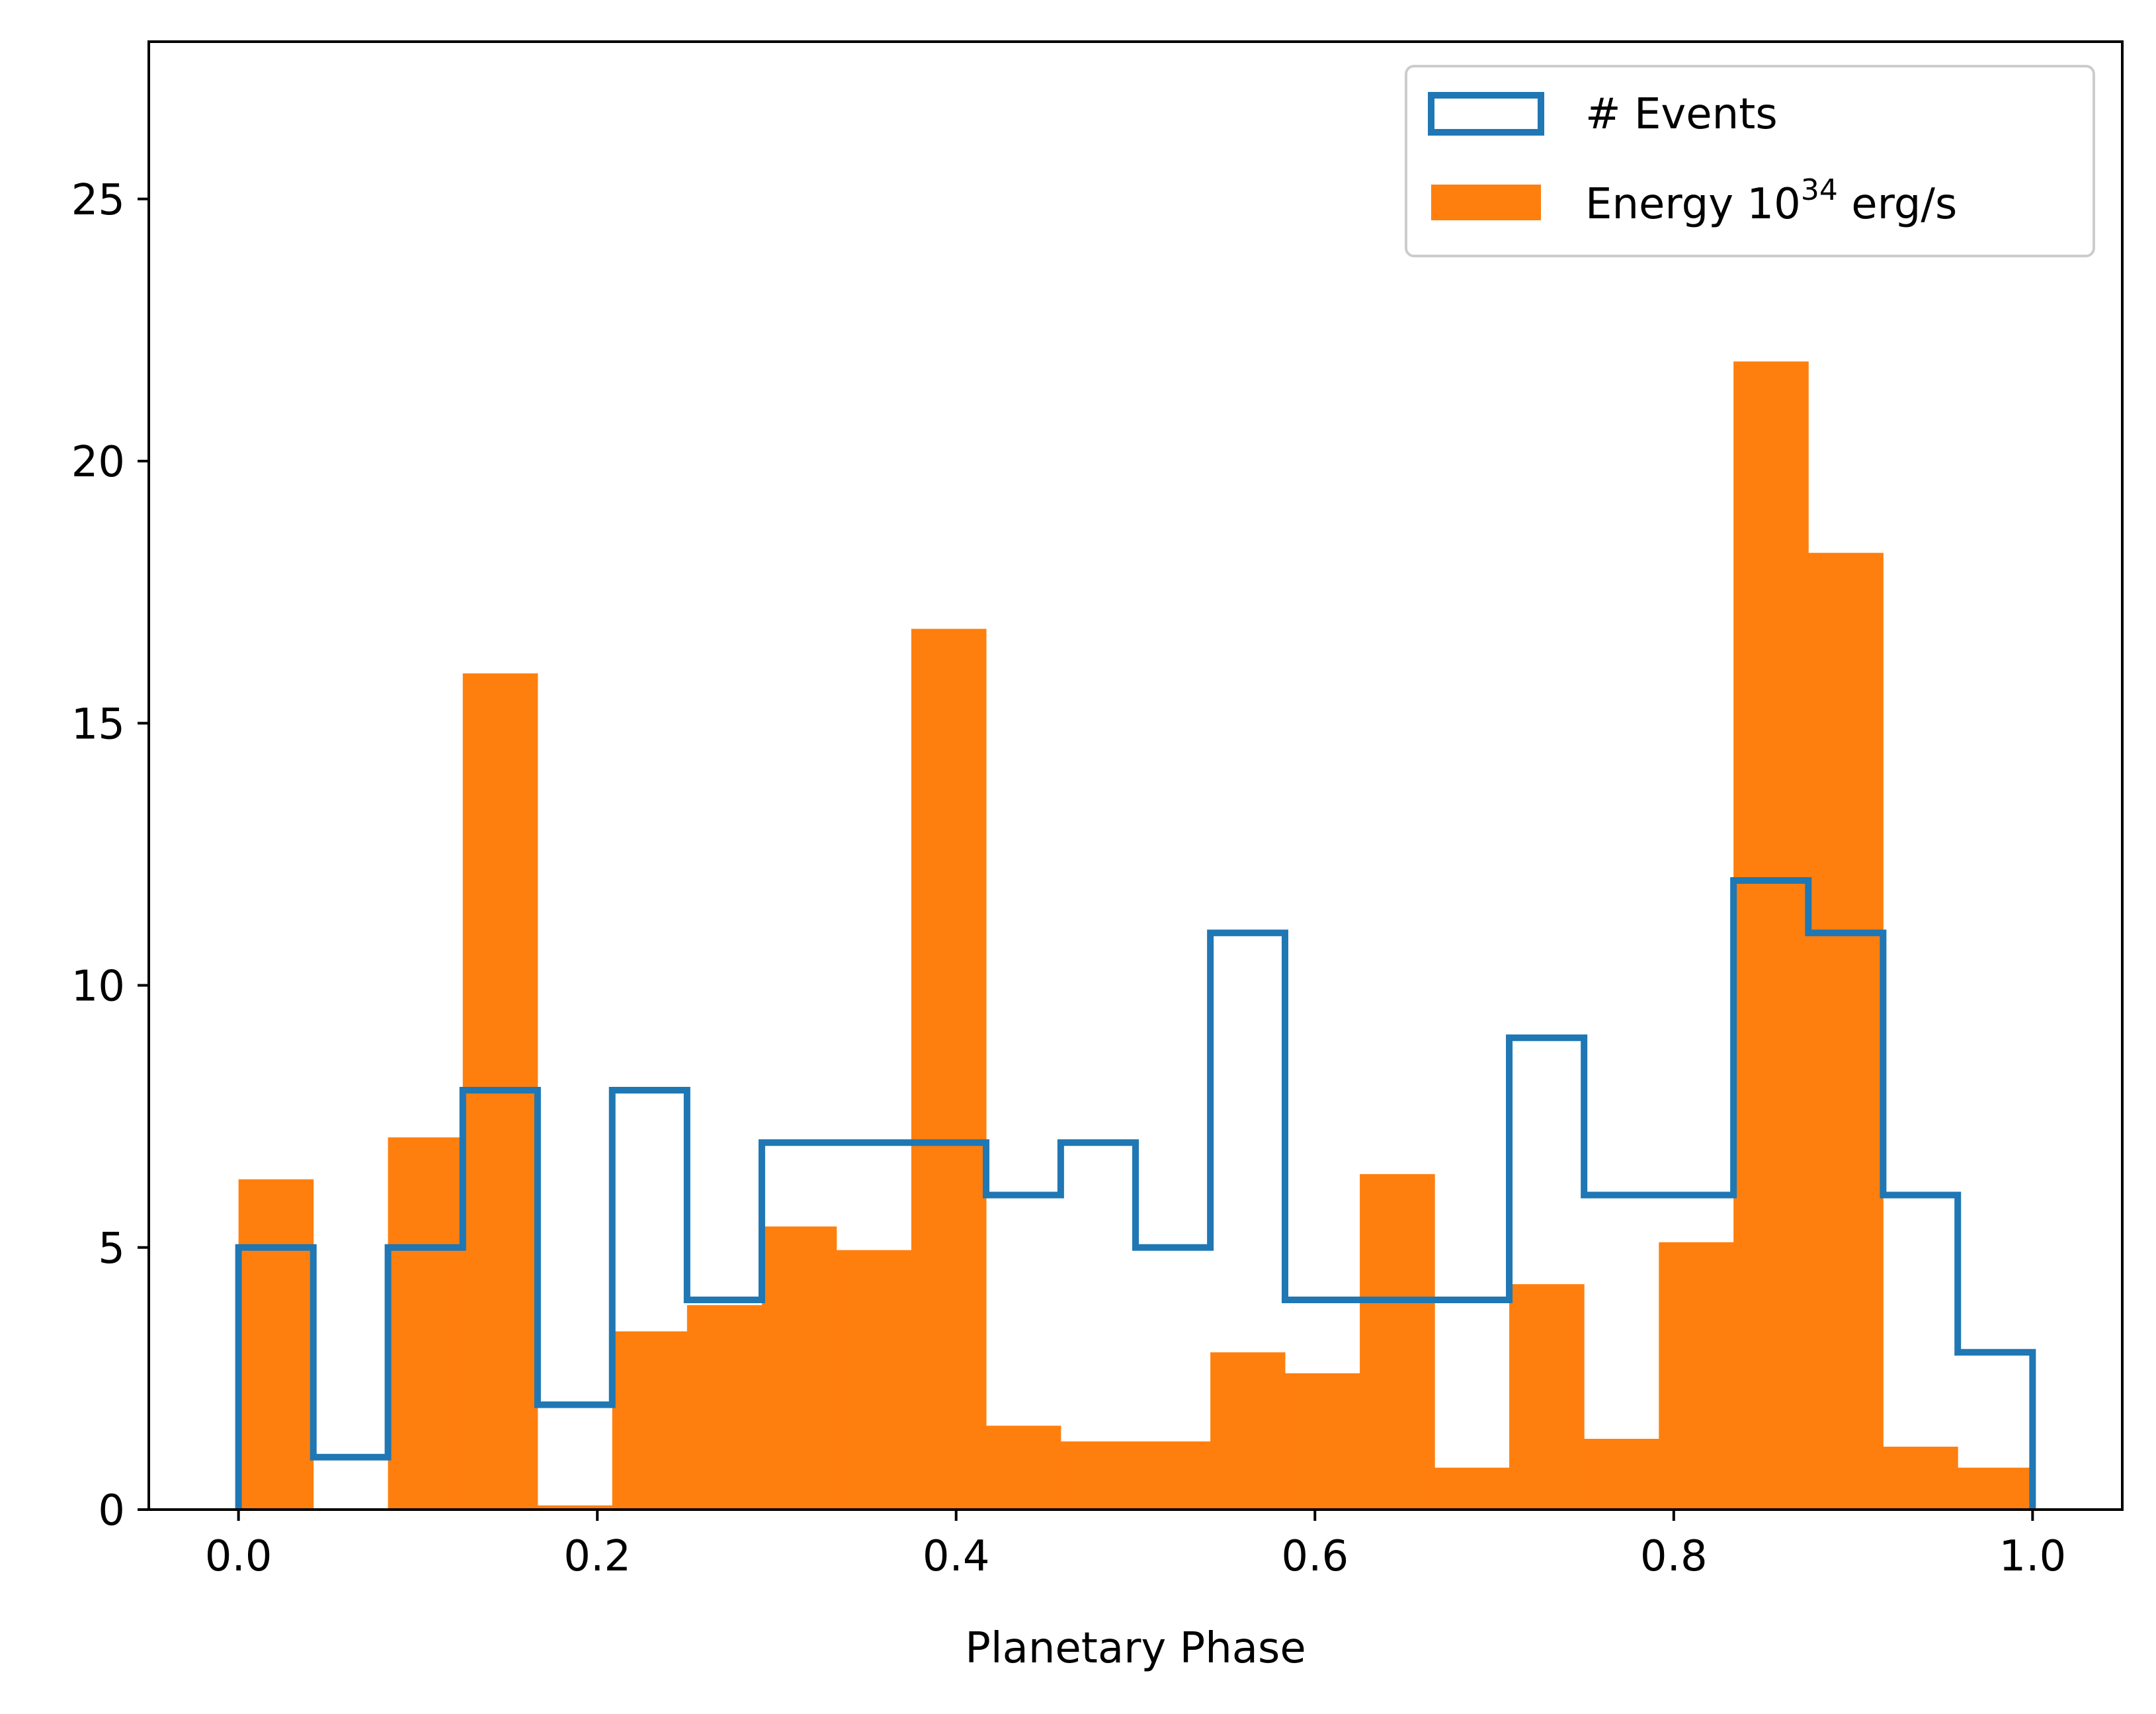  I want to click on legend-energy-swatch, so click(1486, 202).